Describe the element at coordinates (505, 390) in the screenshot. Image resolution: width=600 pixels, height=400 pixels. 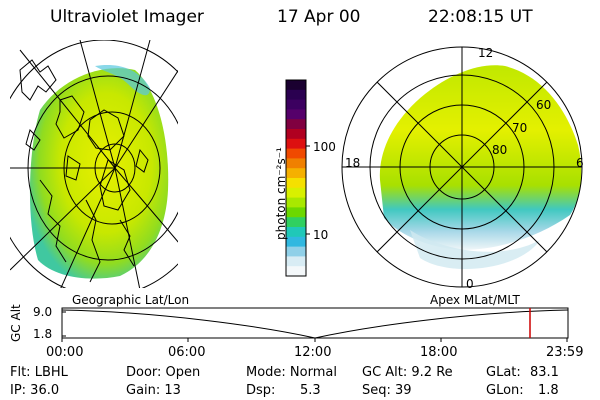
I see `status-glon-label: GLon:` at that location.